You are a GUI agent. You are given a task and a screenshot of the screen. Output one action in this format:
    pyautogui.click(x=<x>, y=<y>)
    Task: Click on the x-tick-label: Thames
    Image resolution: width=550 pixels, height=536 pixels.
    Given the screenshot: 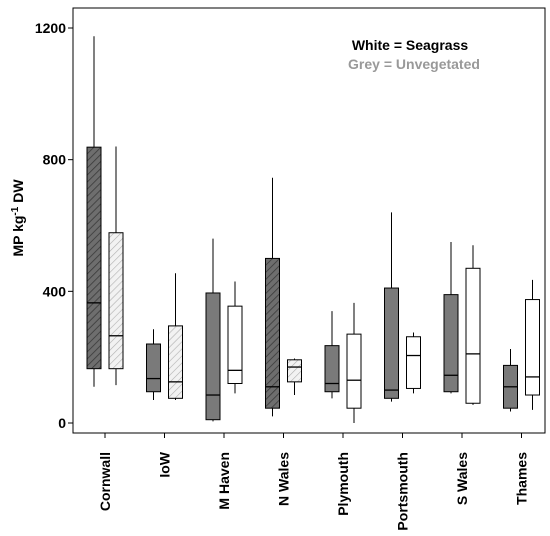 What is the action you would take?
    pyautogui.click(x=522, y=478)
    